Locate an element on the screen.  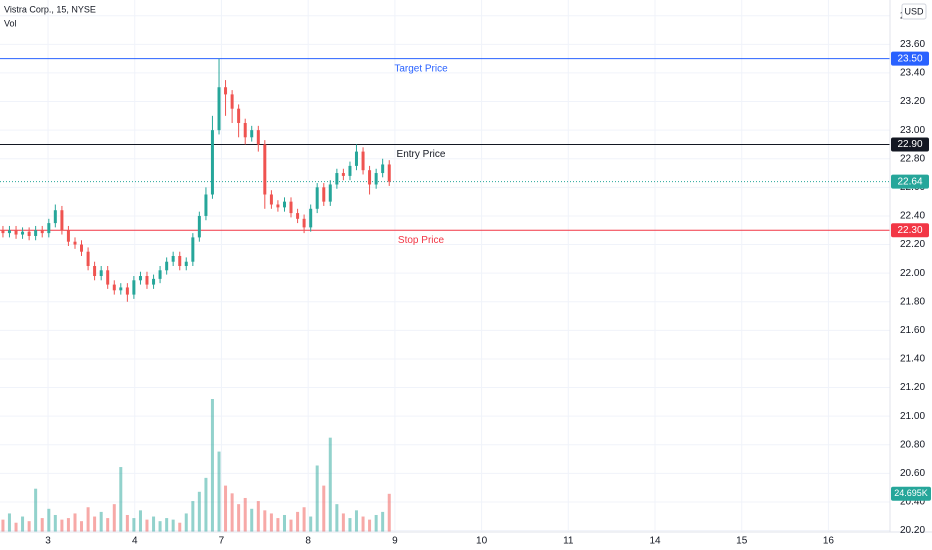
y-tick-label: 20.20 is located at coordinates (912, 530).